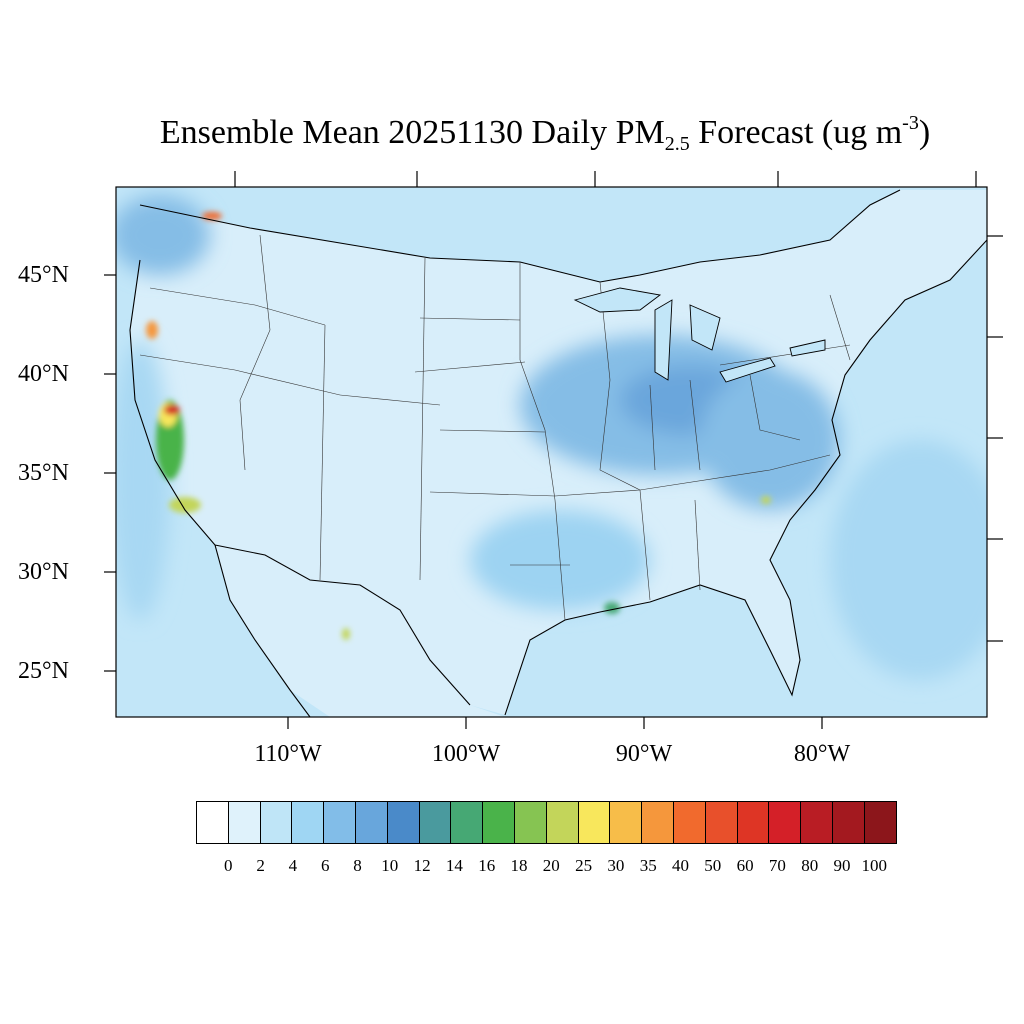  What do you see at coordinates (110, 473) in the screenshot?
I see `lat-ticks` at bounding box center [110, 473].